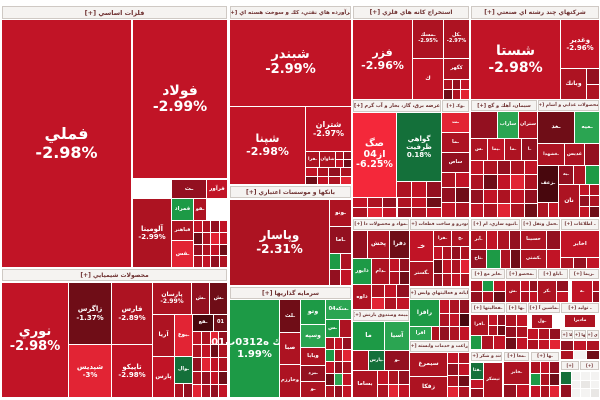 The height and width of the screenshot is (400, 600). Describe the element at coordinates (540, 224) in the screenshot. I see `sector-header: ـحمل ونقل [+]` at that location.